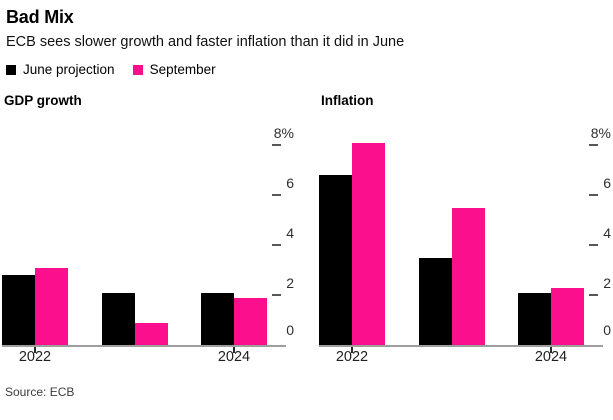 The image size is (613, 420). I want to click on bars, so click(134, 306).